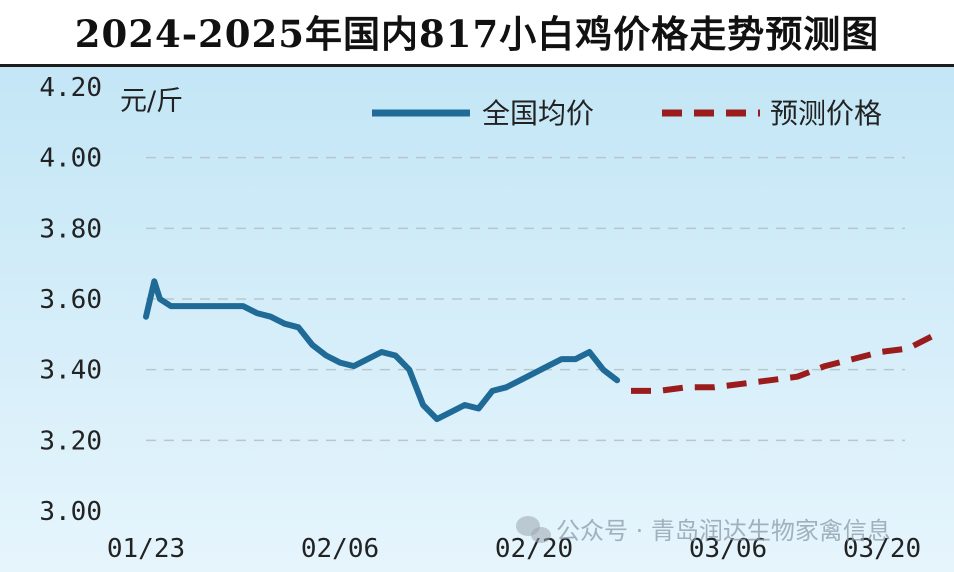  Describe the element at coordinates (70, 371) in the screenshot. I see `y-tick-label: 3.40` at that location.